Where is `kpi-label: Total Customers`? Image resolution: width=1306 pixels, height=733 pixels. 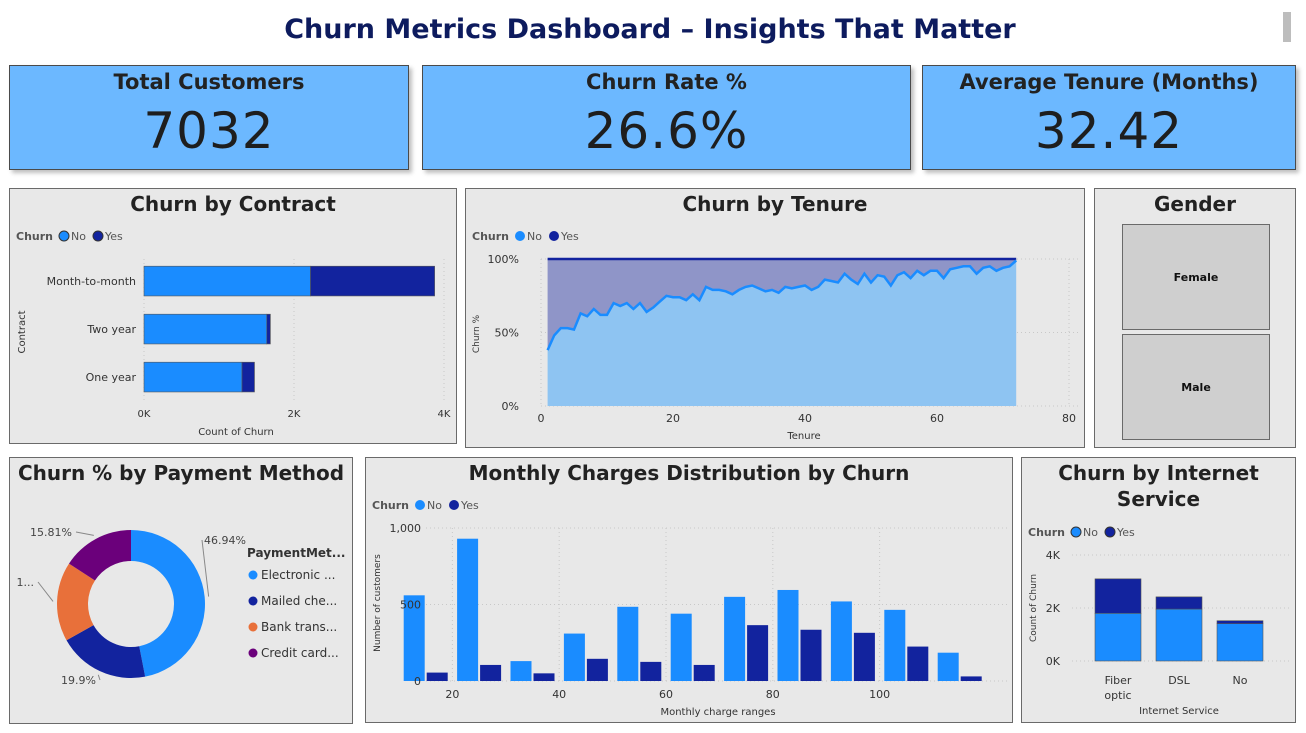
kpi-label: Total Customers is located at coordinates (209, 82).